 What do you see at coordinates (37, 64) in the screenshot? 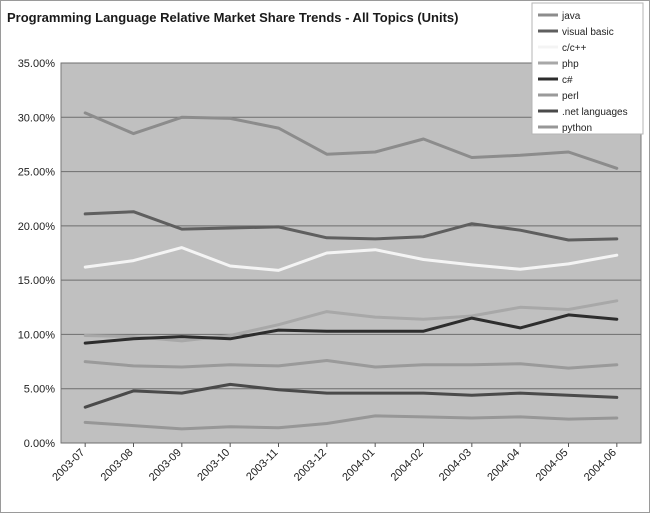
I see `y-tick-label: 35.00%` at bounding box center [37, 64].